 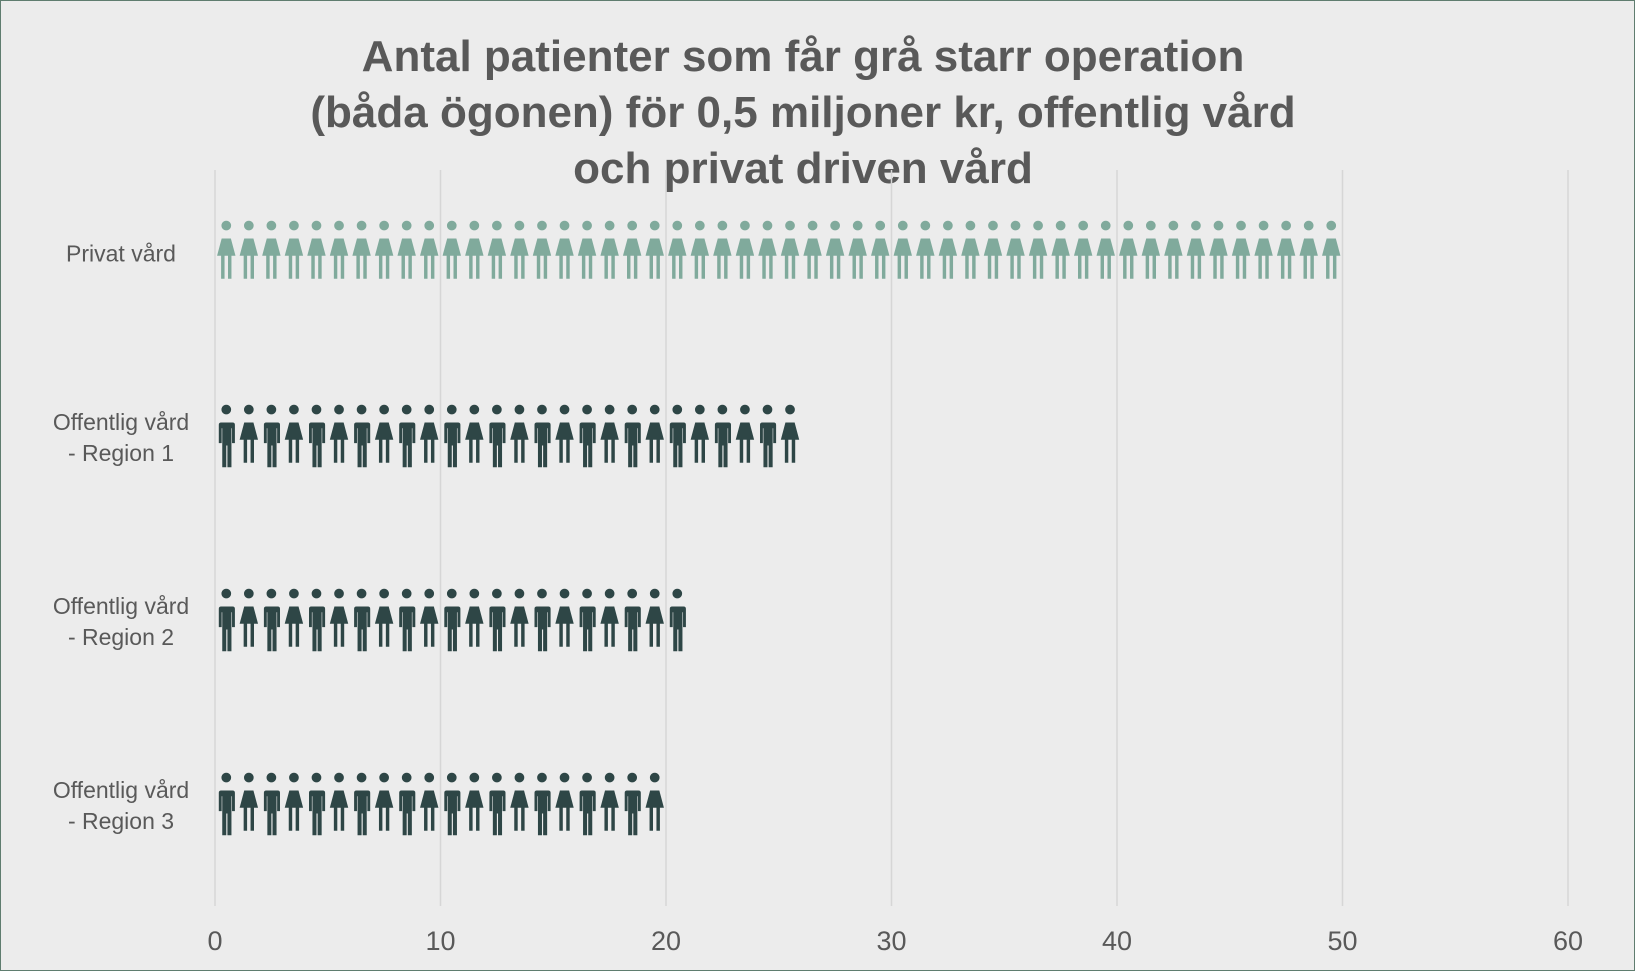 What do you see at coordinates (214, 941) in the screenshot?
I see `x-tick-label: 0` at bounding box center [214, 941].